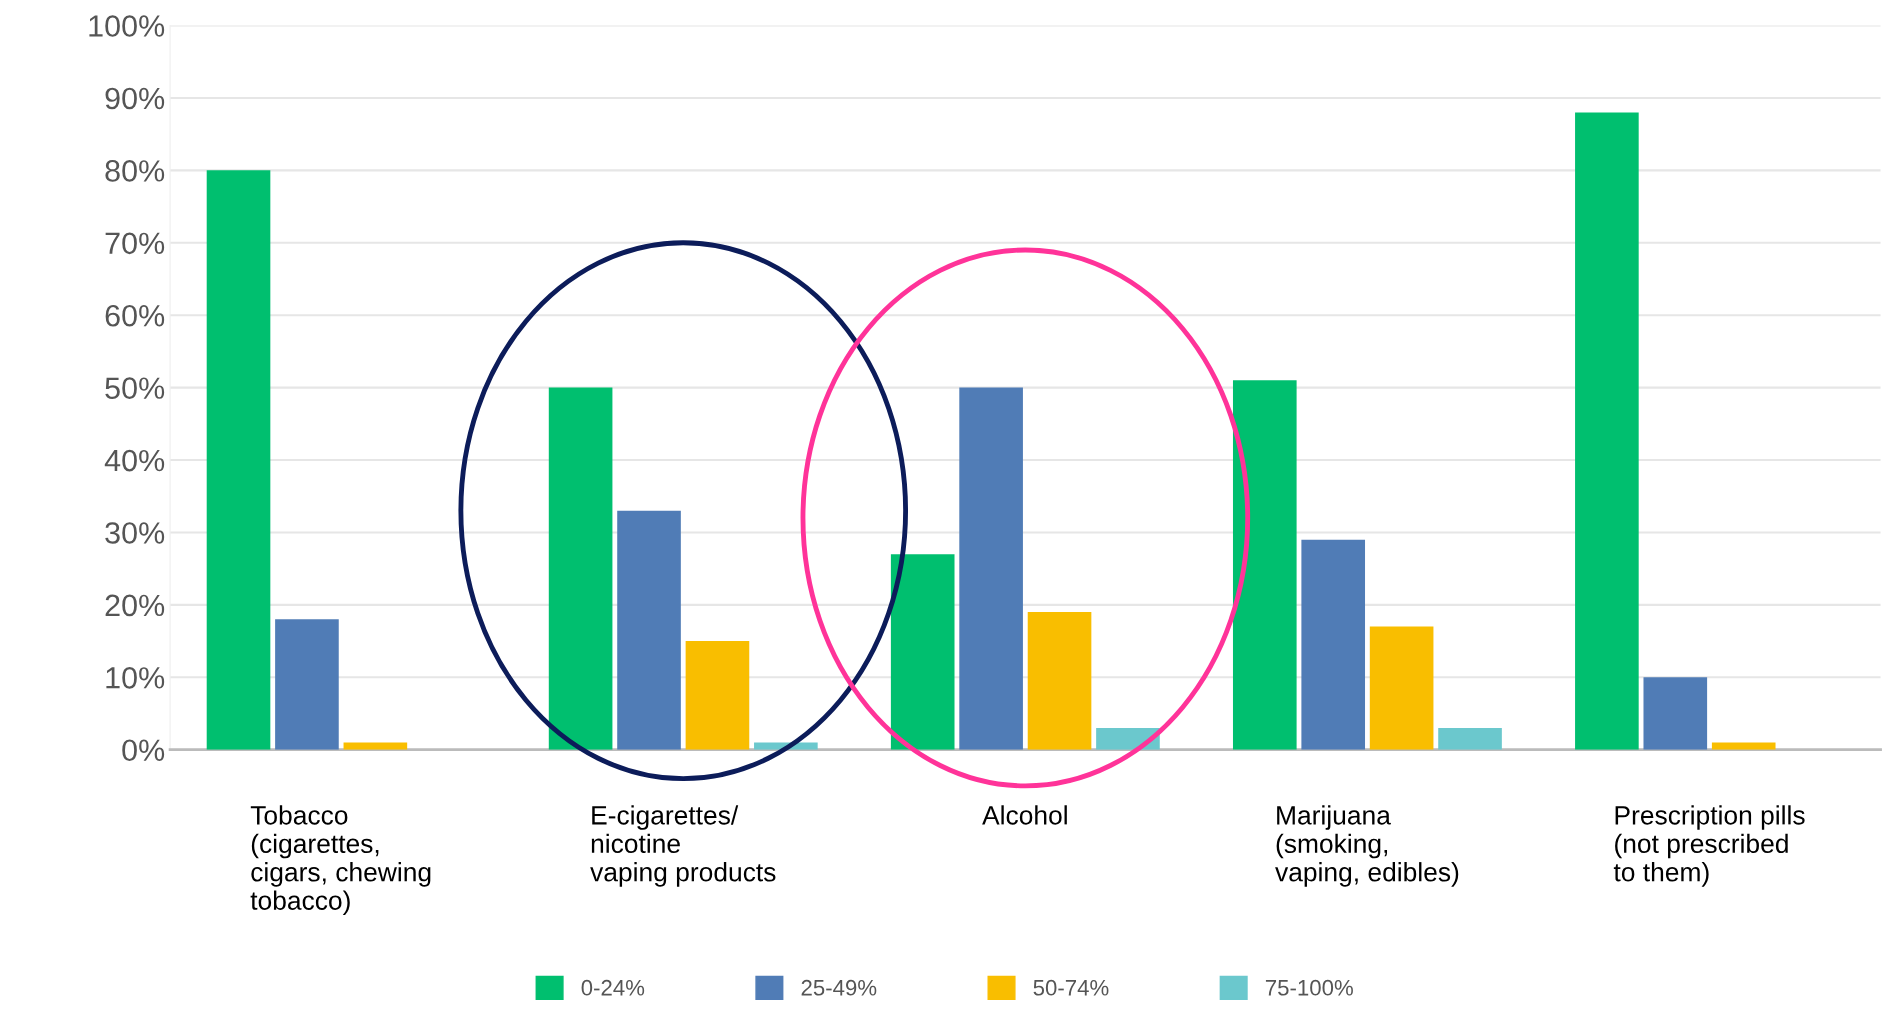 The image size is (1890, 1020). I want to click on y-tick-label: 90%, so click(135, 98).